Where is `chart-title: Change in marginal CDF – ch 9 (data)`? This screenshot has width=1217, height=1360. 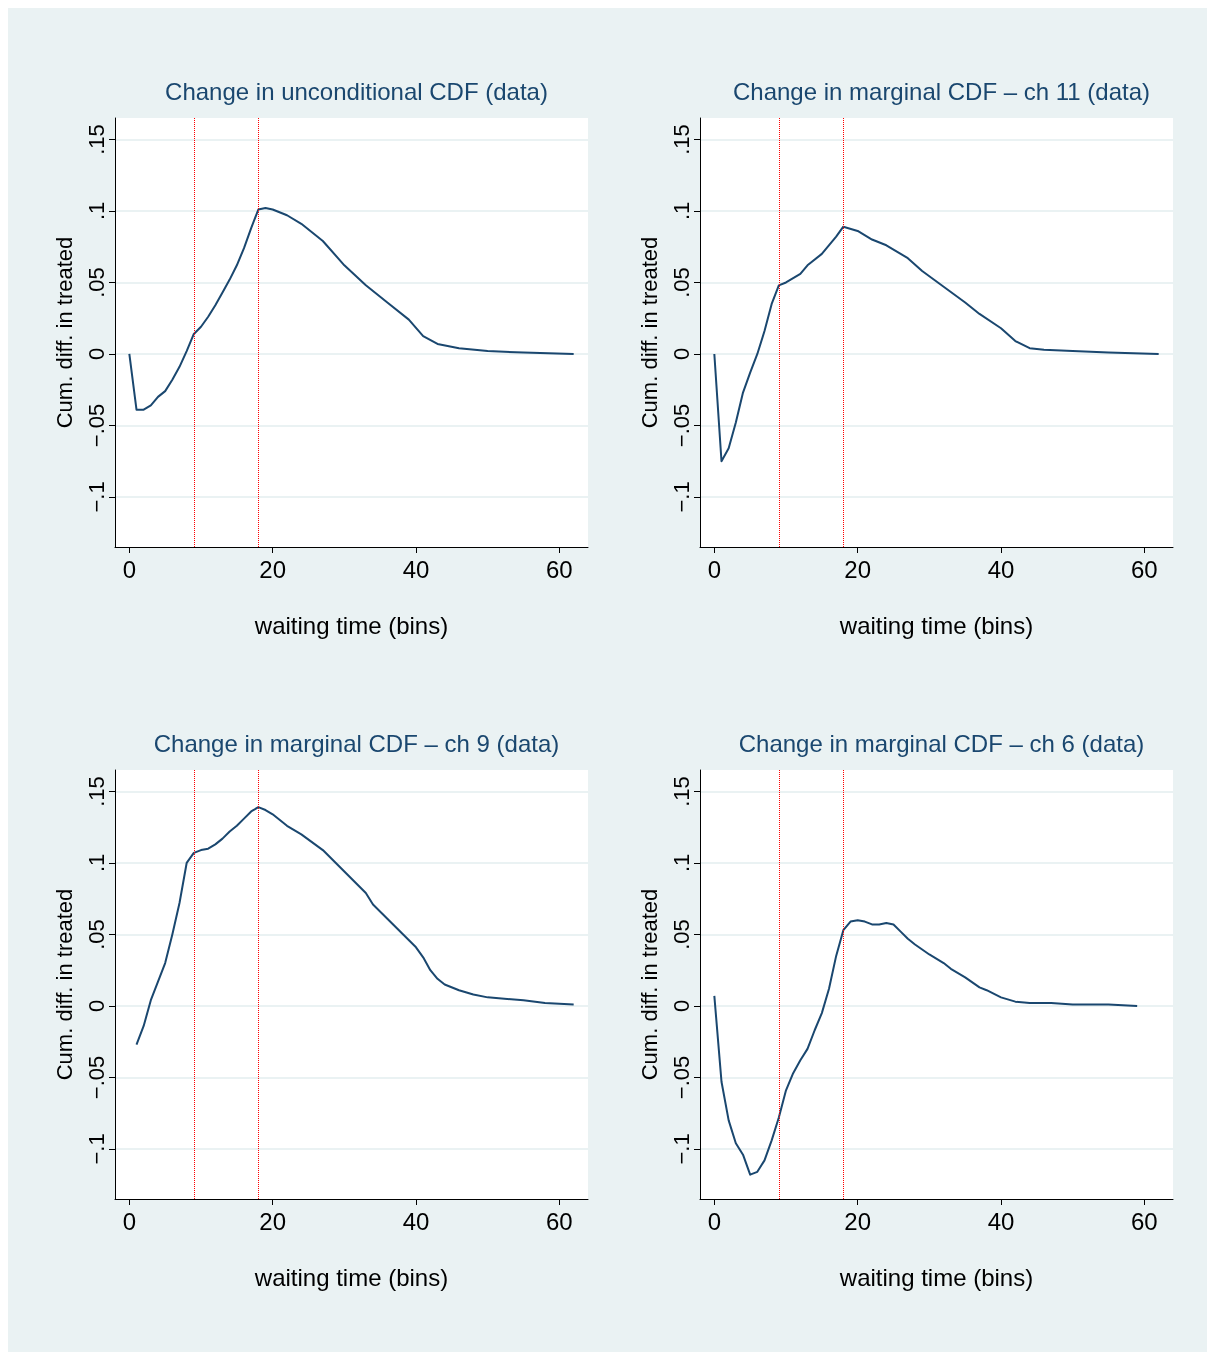
chart-title: Change in marginal CDF – ch 9 (data) is located at coordinates (356, 743).